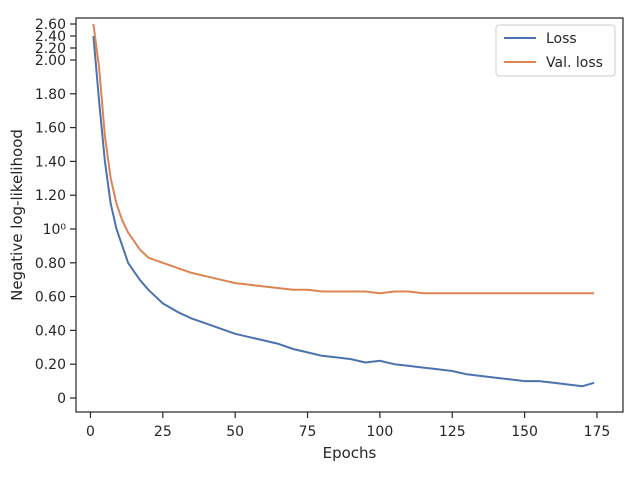  I want to click on y-tick-label: 0.60, so click(50, 298).